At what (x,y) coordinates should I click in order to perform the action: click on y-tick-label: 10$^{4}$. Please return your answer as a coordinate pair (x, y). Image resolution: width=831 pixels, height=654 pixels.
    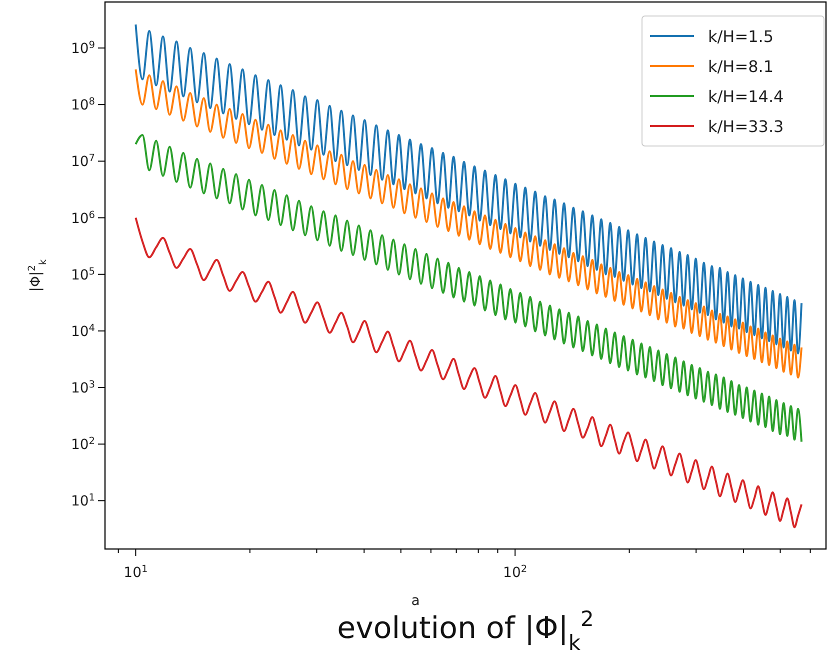
    Looking at the image, I should click on (82, 331).